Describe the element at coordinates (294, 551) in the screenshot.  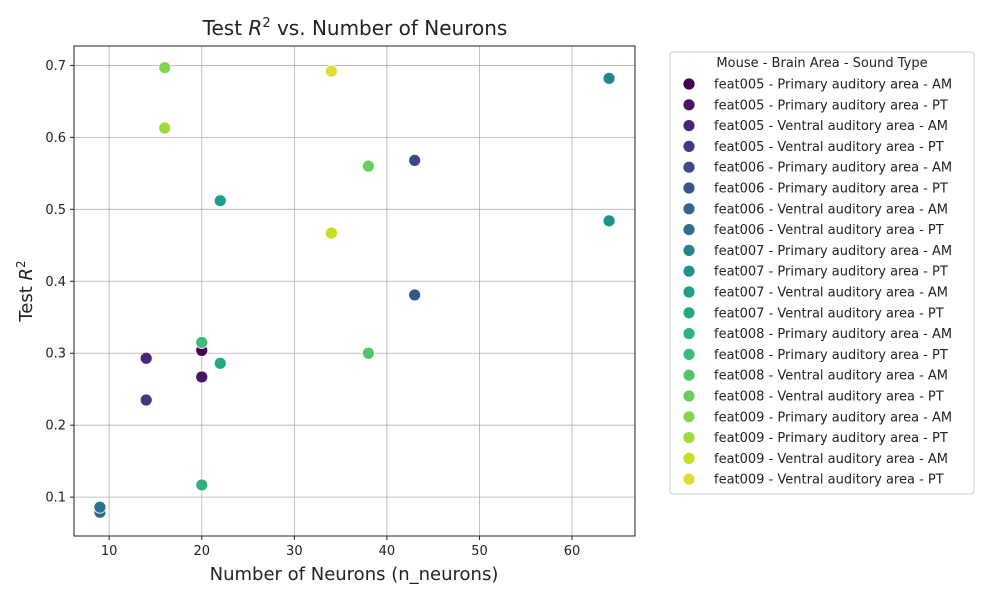
I see `x-tick-label: 30` at that location.